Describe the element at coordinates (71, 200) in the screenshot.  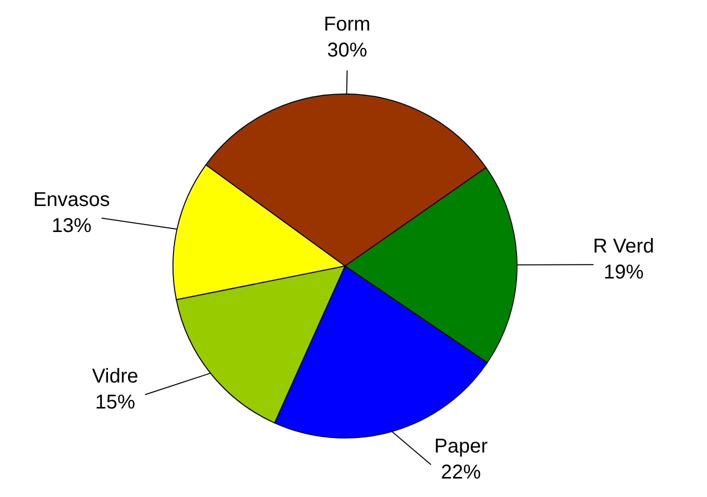
I see `slice-label: Envasos` at that location.